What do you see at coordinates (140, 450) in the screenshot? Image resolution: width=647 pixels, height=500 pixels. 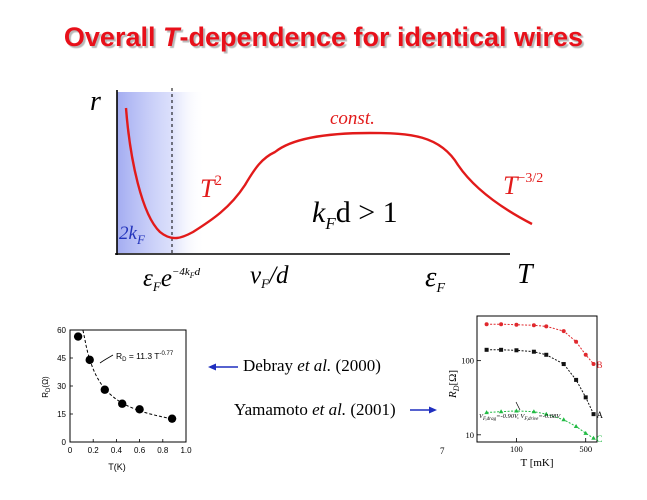 I see `debray-x-tick-label: 0.6` at bounding box center [140, 450].